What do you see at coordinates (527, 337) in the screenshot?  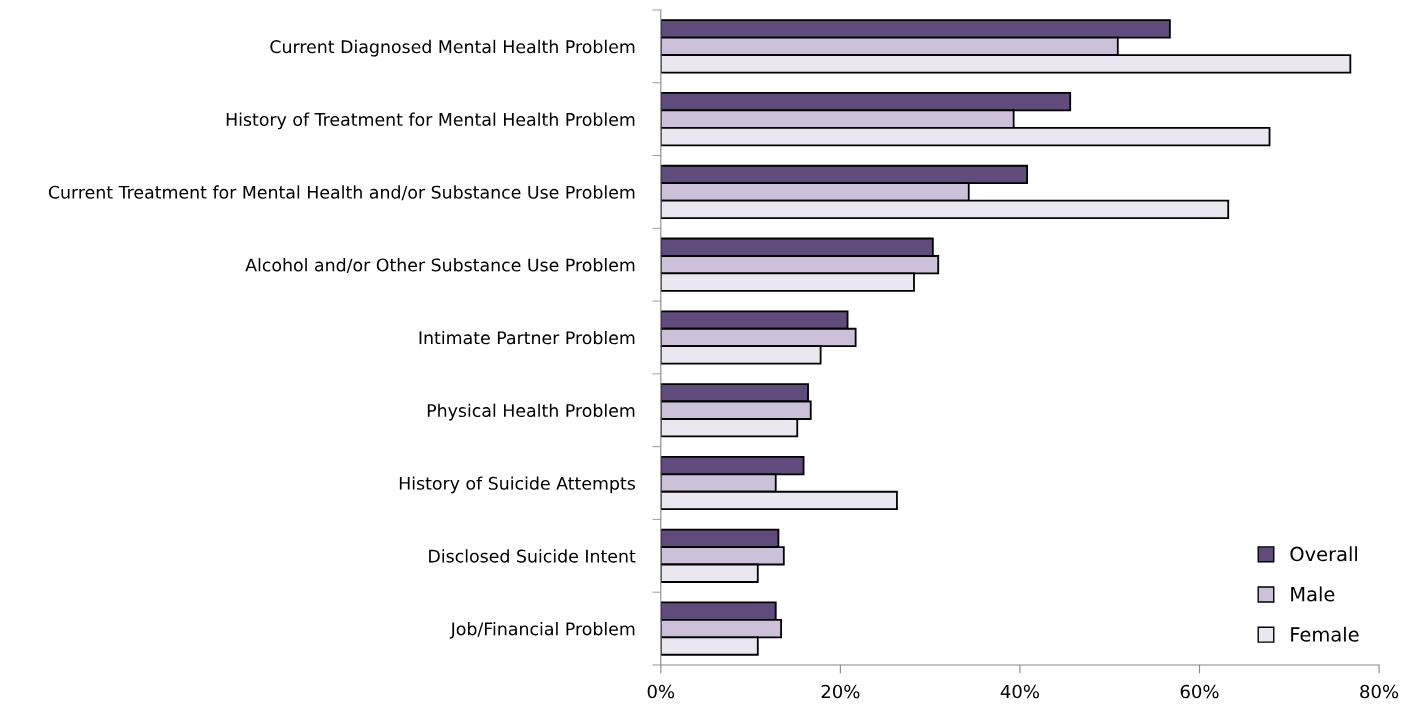 I see `y-tick-label: Intimate Partner Problem` at bounding box center [527, 337].